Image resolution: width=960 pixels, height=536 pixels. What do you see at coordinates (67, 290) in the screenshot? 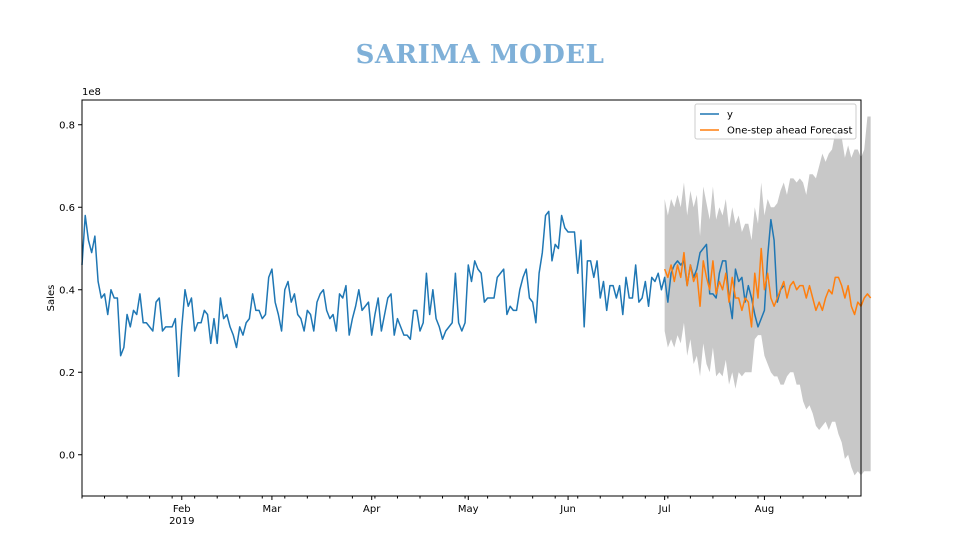
I see `y-tick-label: 0.4` at bounding box center [67, 290].